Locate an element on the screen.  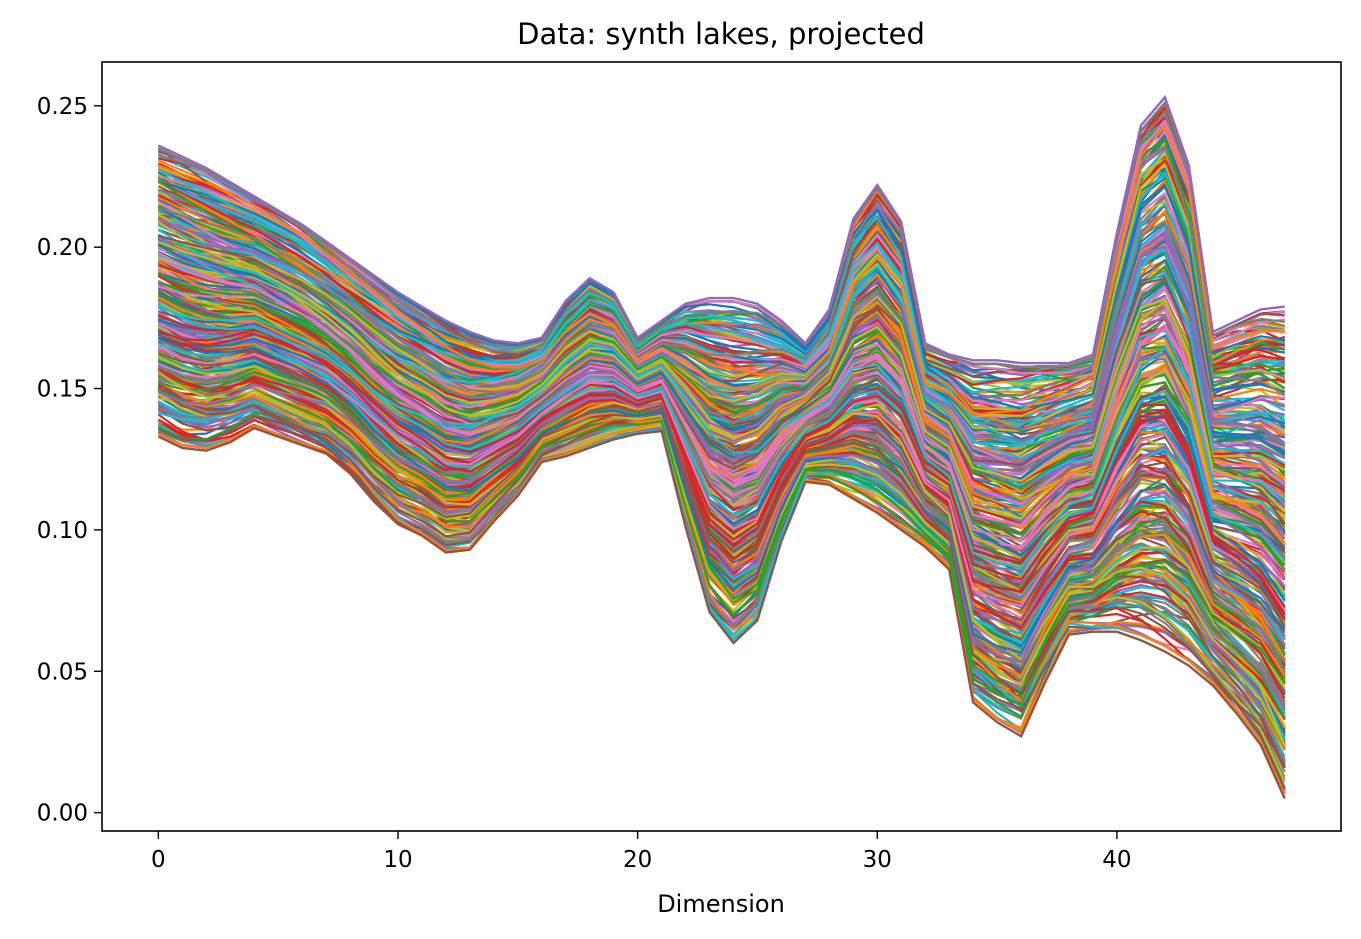
y-tick-label: 0.20 is located at coordinates (62, 248).